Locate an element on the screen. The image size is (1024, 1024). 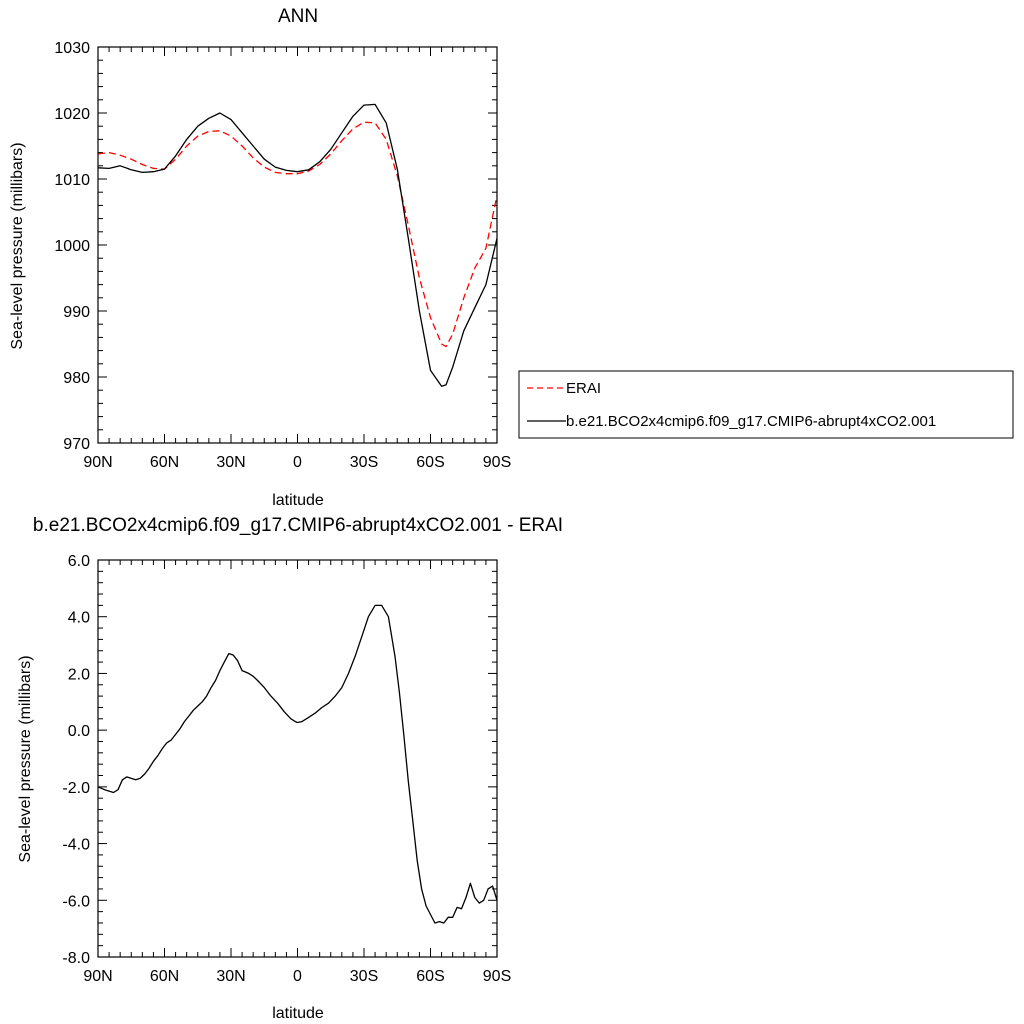
y-tick-label: 2.0 is located at coordinates (79, 674).